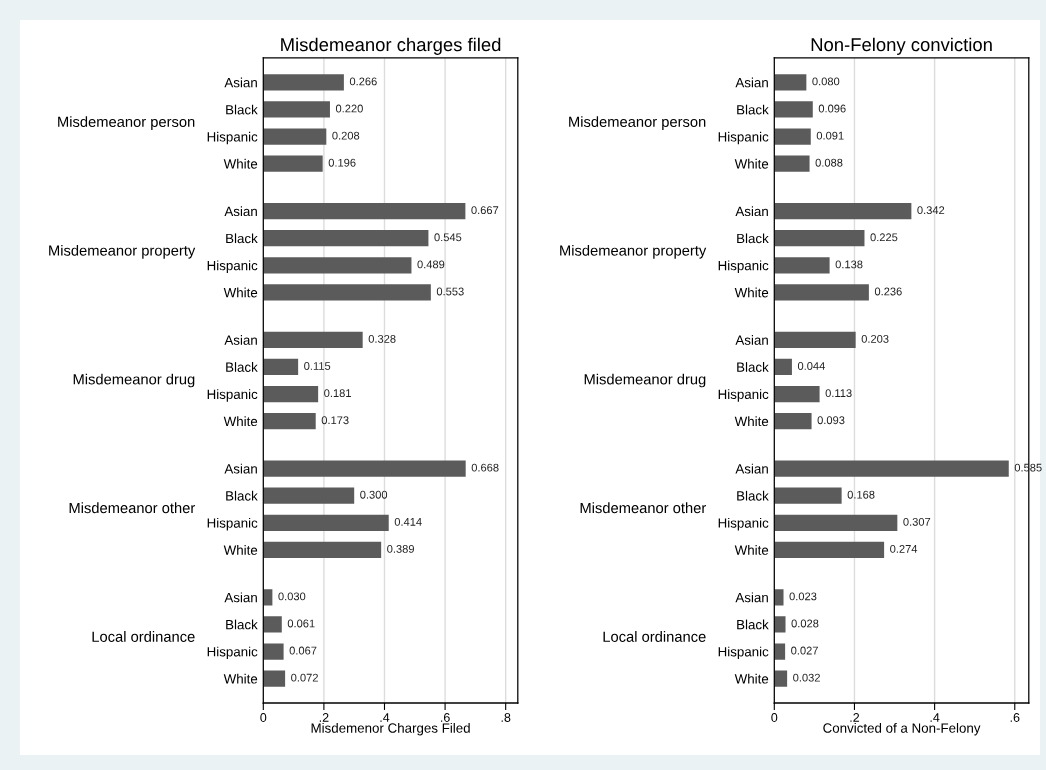 Image resolution: width=1046 pixels, height=770 pixels. What do you see at coordinates (901, 46) in the screenshot?
I see `chart-title: Non-Felony conviction` at bounding box center [901, 46].